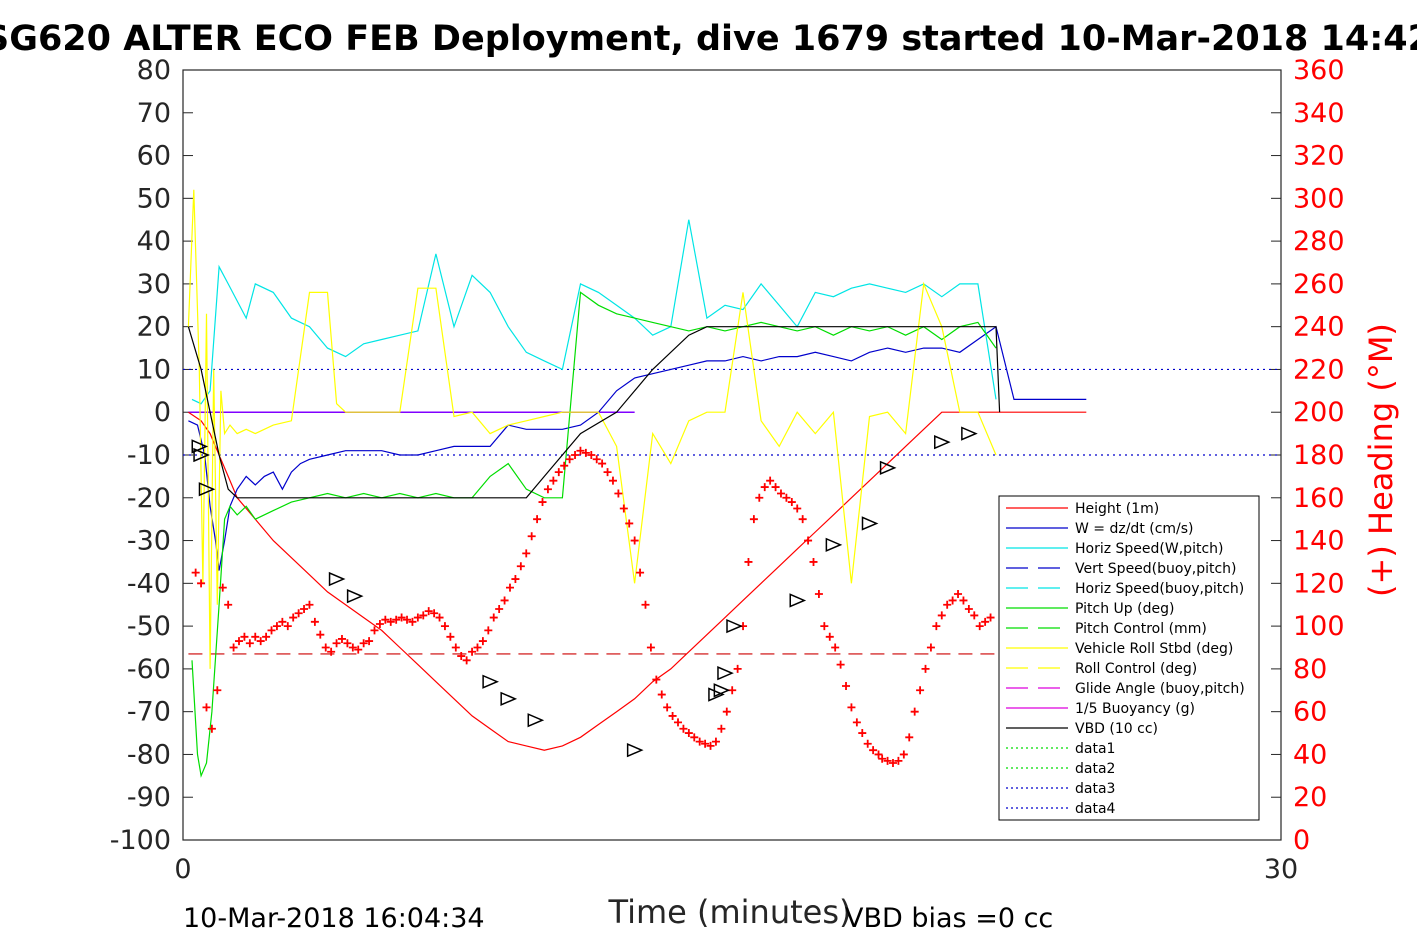 The height and width of the screenshot is (945, 1417). I want to click on legend-label: data1, so click(1095, 749).